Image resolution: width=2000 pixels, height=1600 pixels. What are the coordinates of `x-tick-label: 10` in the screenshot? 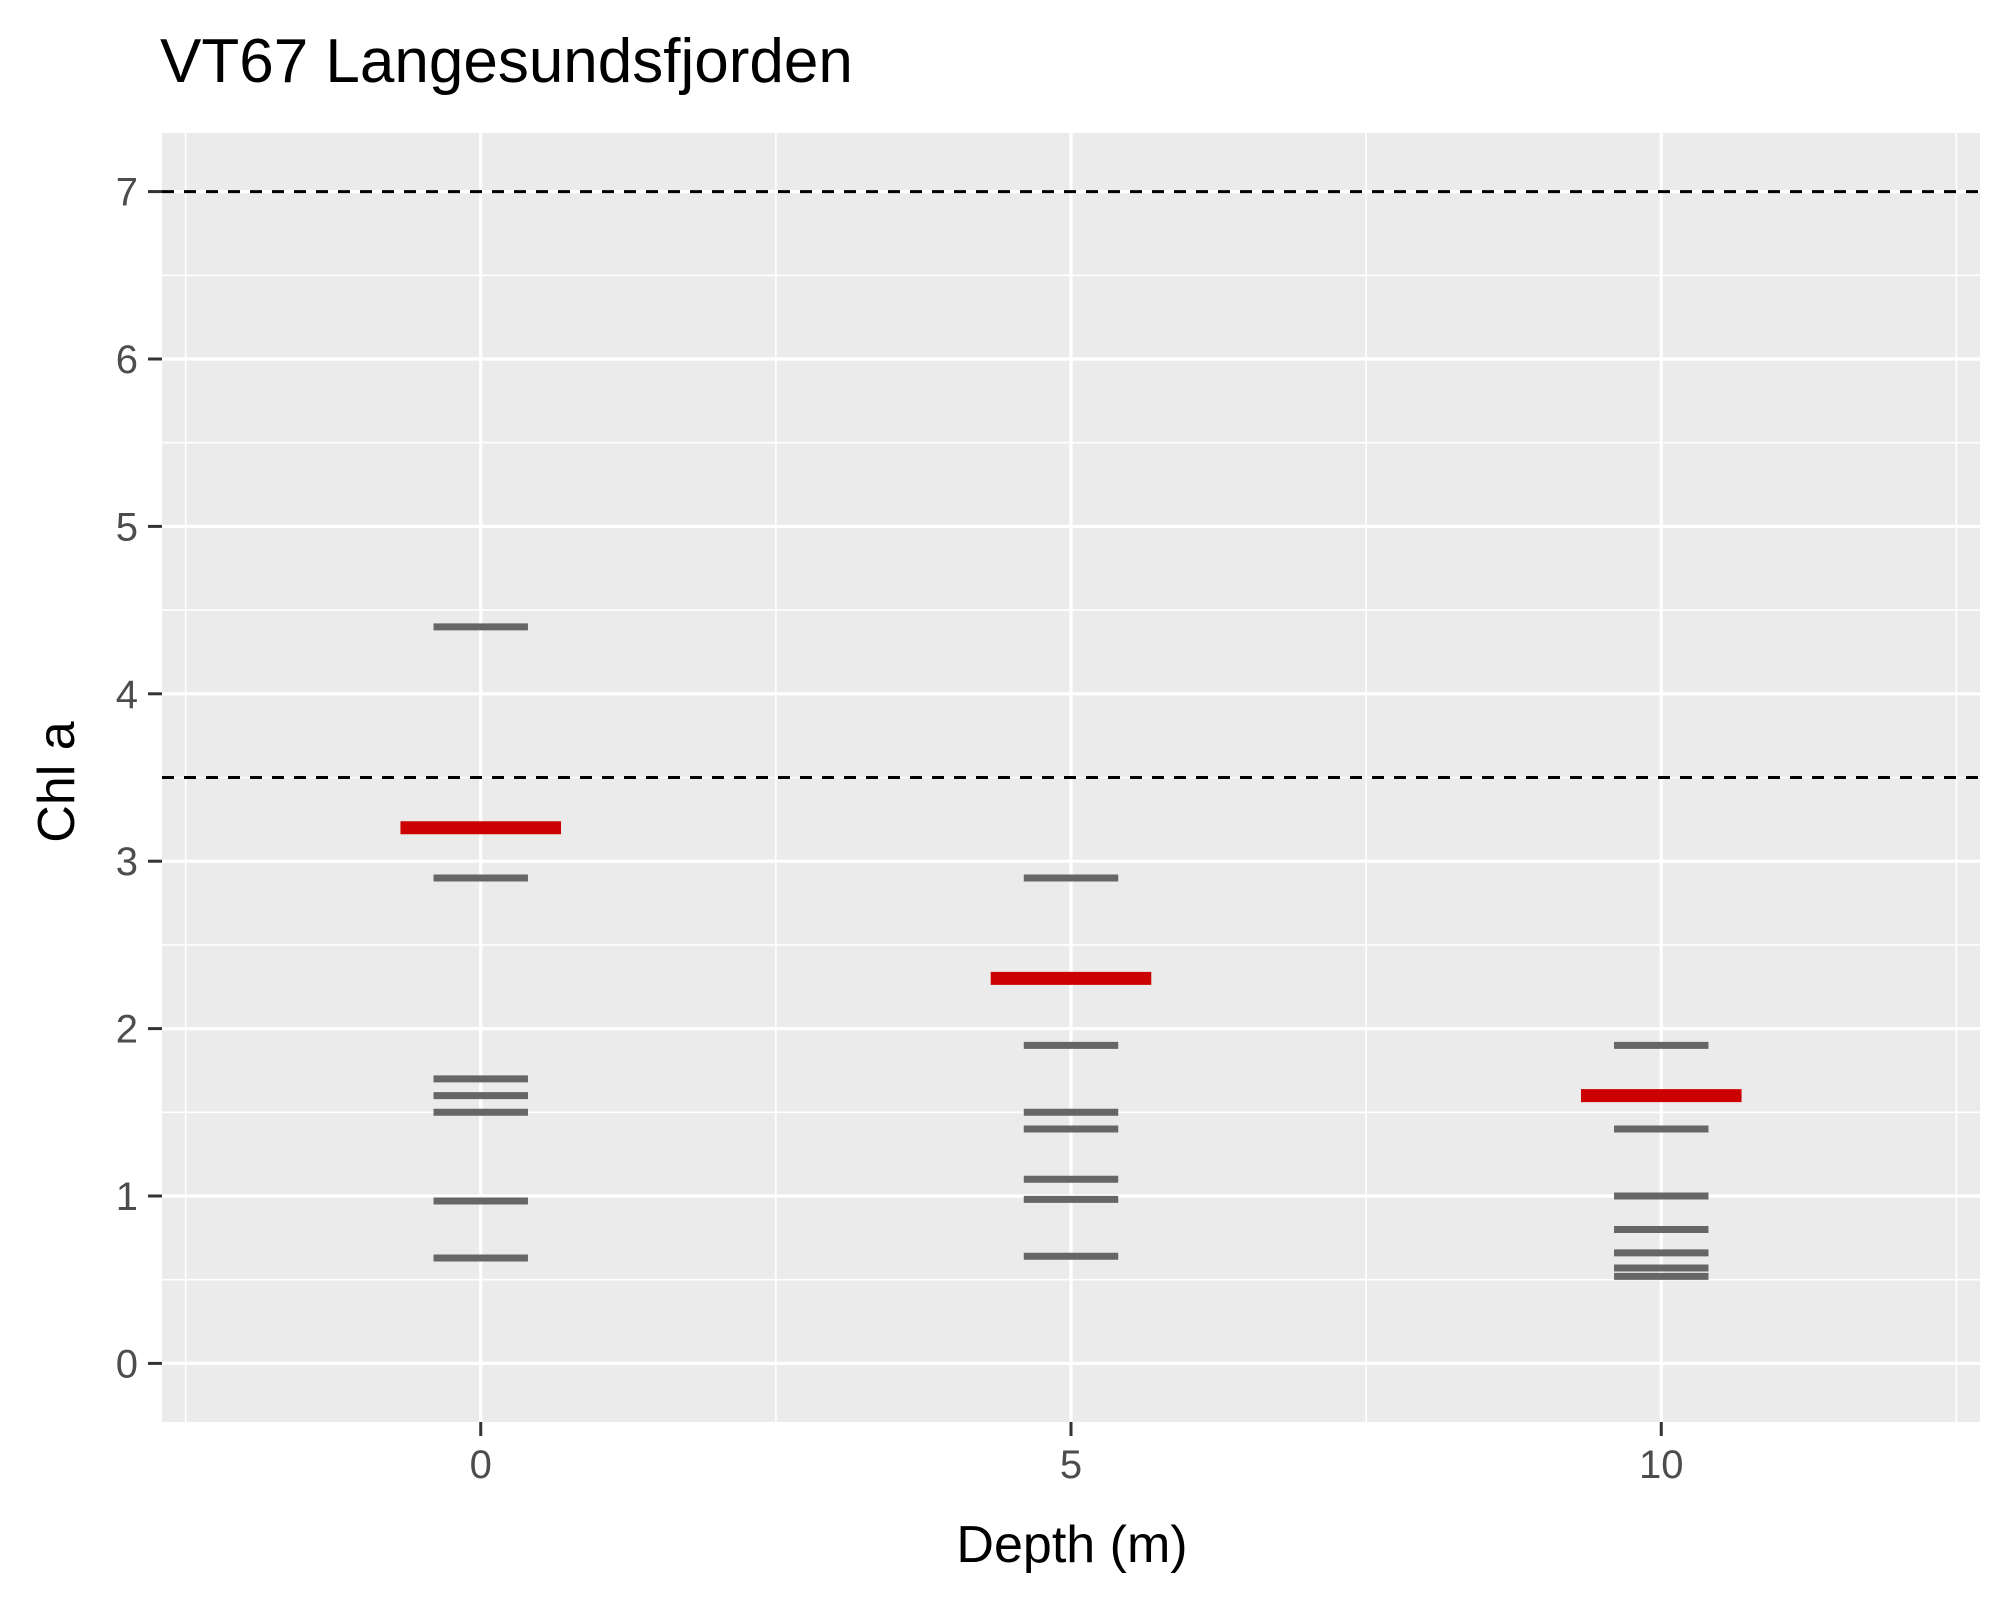 It's located at (1661, 1465).